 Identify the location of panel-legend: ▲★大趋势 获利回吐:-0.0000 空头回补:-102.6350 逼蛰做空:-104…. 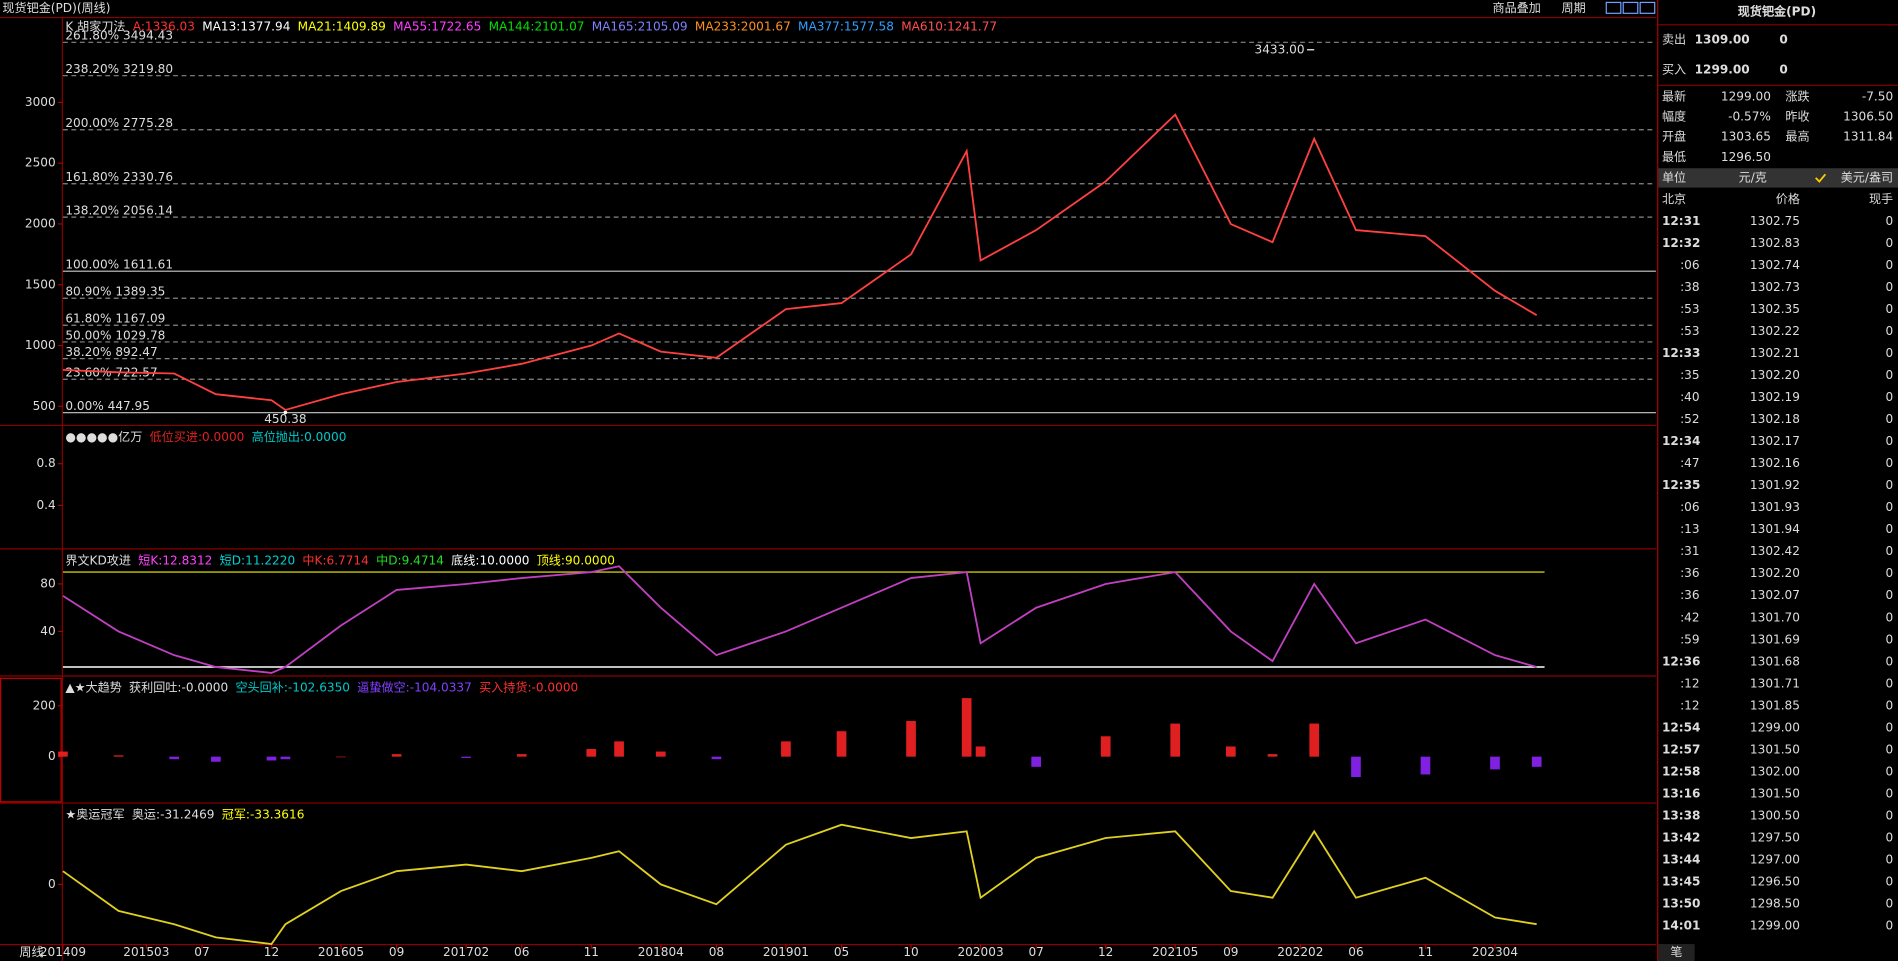
(321, 686).